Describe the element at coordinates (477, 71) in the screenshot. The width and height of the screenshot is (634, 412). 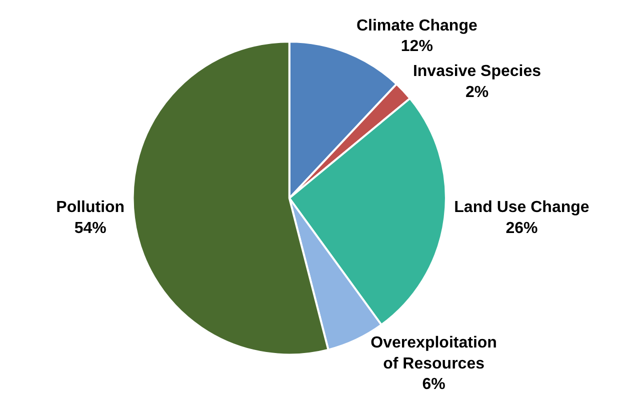
I see `slice-label: Invasive Species` at that location.